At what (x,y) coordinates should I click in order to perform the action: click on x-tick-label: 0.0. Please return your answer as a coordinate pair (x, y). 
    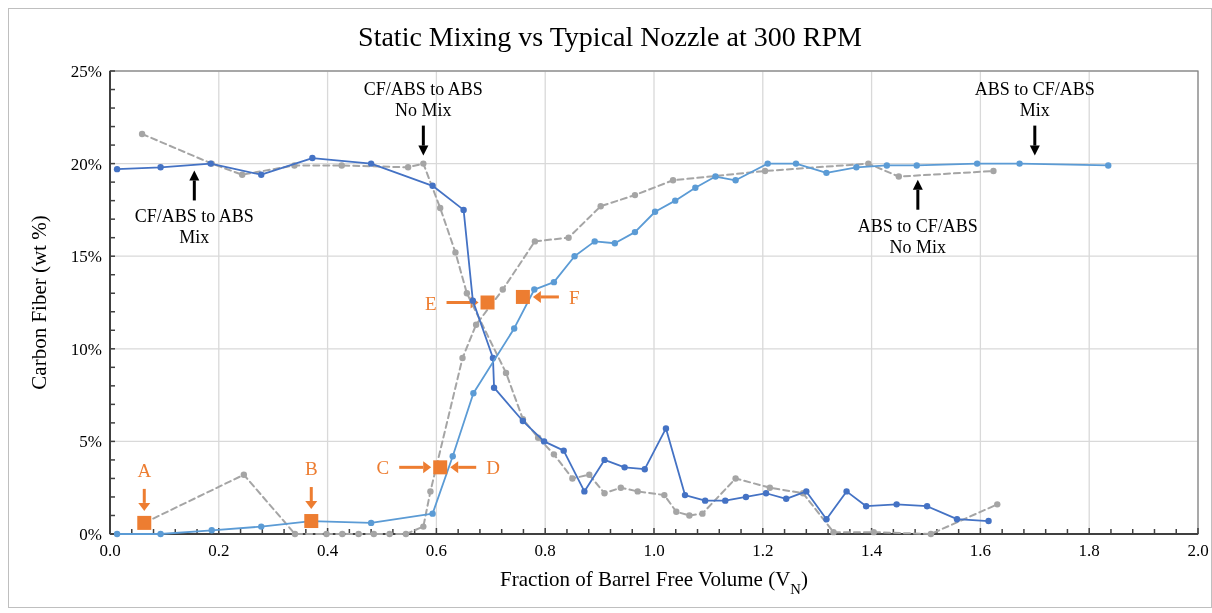
    Looking at the image, I should click on (110, 550).